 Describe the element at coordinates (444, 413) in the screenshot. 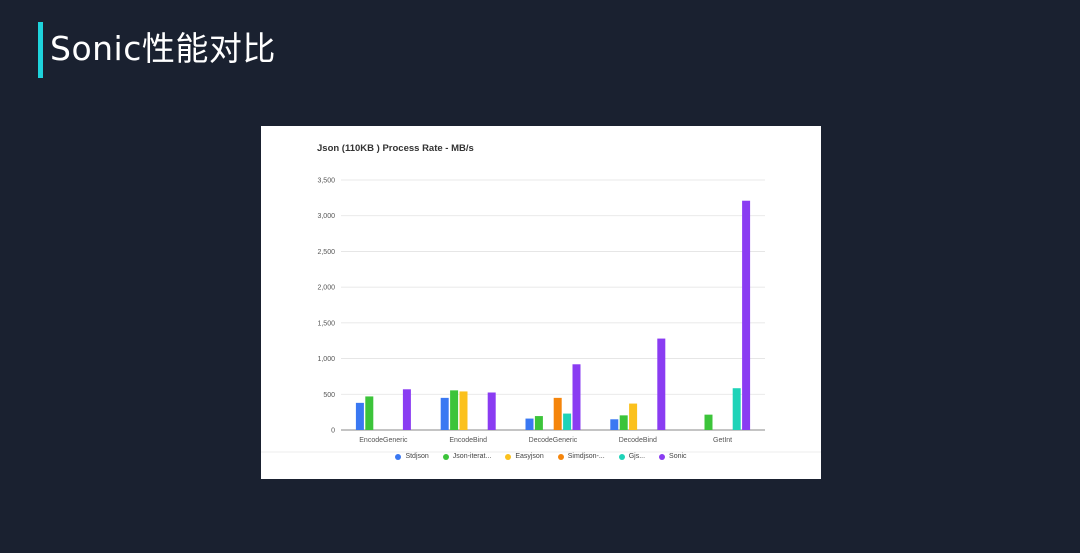

I see `bar-EncodeBind-Stdjson` at that location.